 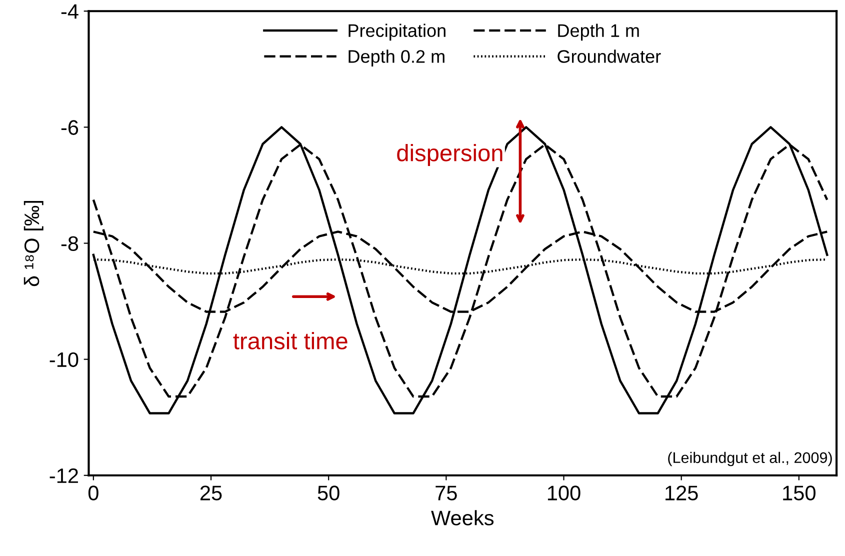 What do you see at coordinates (64, 475) in the screenshot?
I see `y-tick-label: -12` at bounding box center [64, 475].